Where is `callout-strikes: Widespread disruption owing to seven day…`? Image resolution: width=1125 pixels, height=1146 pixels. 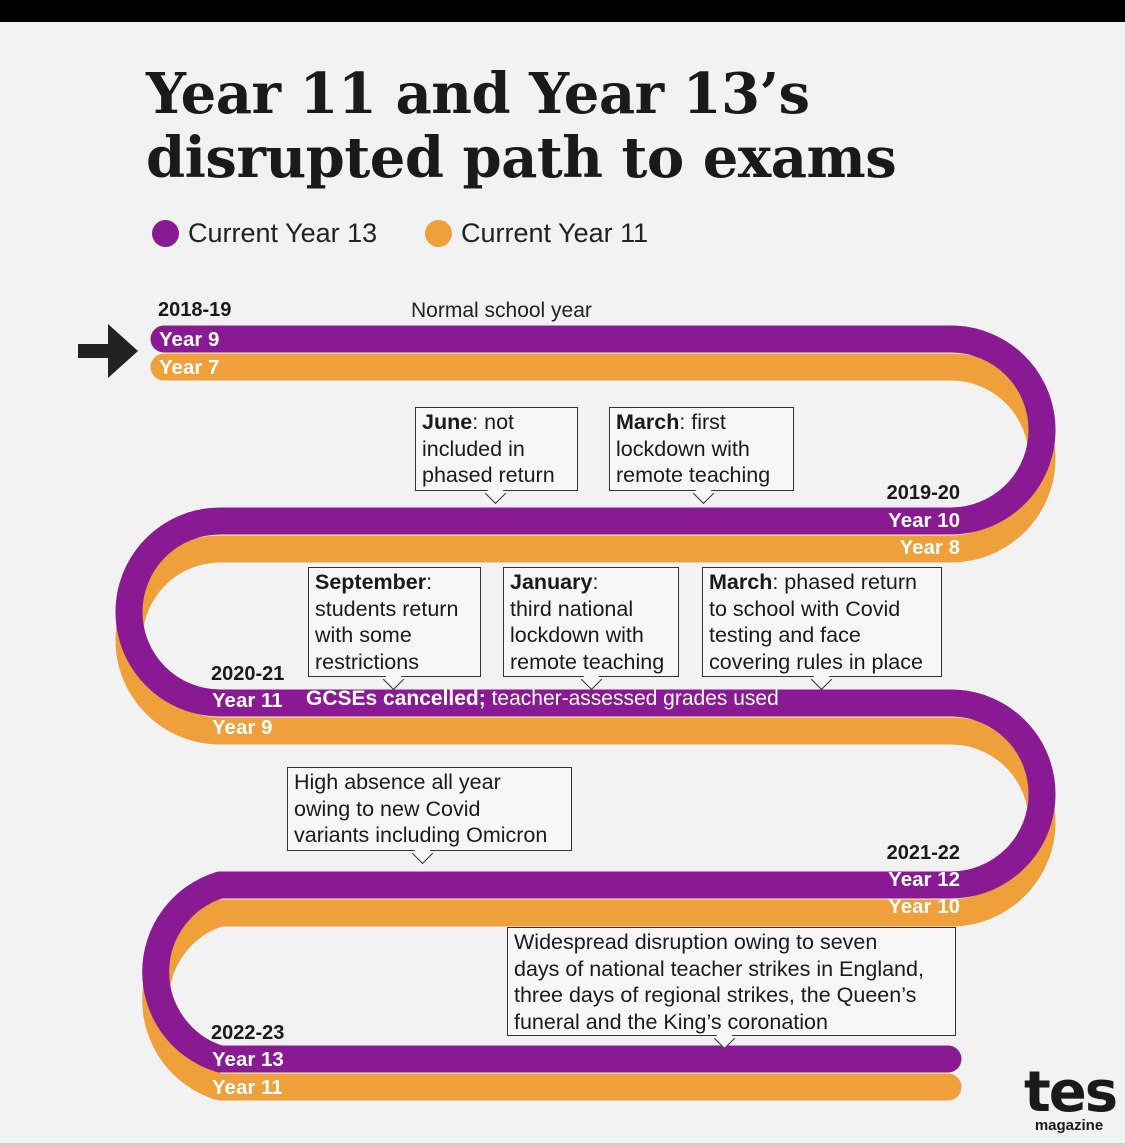
callout-strikes: Widespread disruption owing to seven day… is located at coordinates (731, 988).